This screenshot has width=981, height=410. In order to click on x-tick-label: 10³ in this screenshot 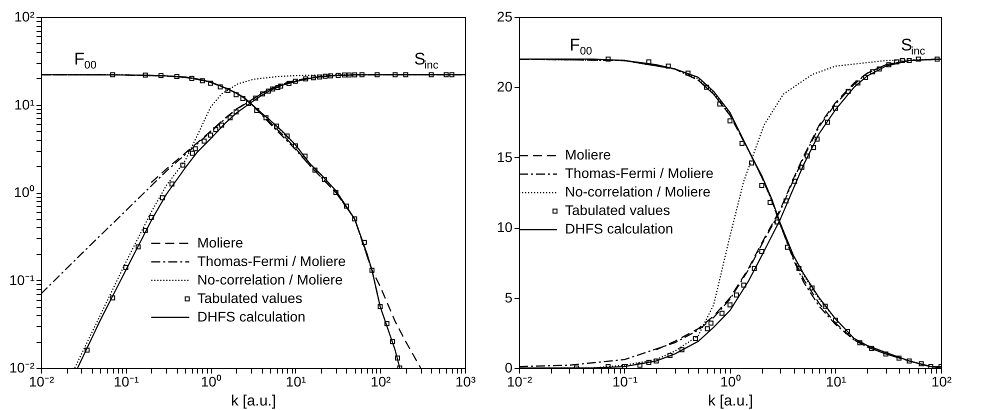, I will do `click(465, 382)`.